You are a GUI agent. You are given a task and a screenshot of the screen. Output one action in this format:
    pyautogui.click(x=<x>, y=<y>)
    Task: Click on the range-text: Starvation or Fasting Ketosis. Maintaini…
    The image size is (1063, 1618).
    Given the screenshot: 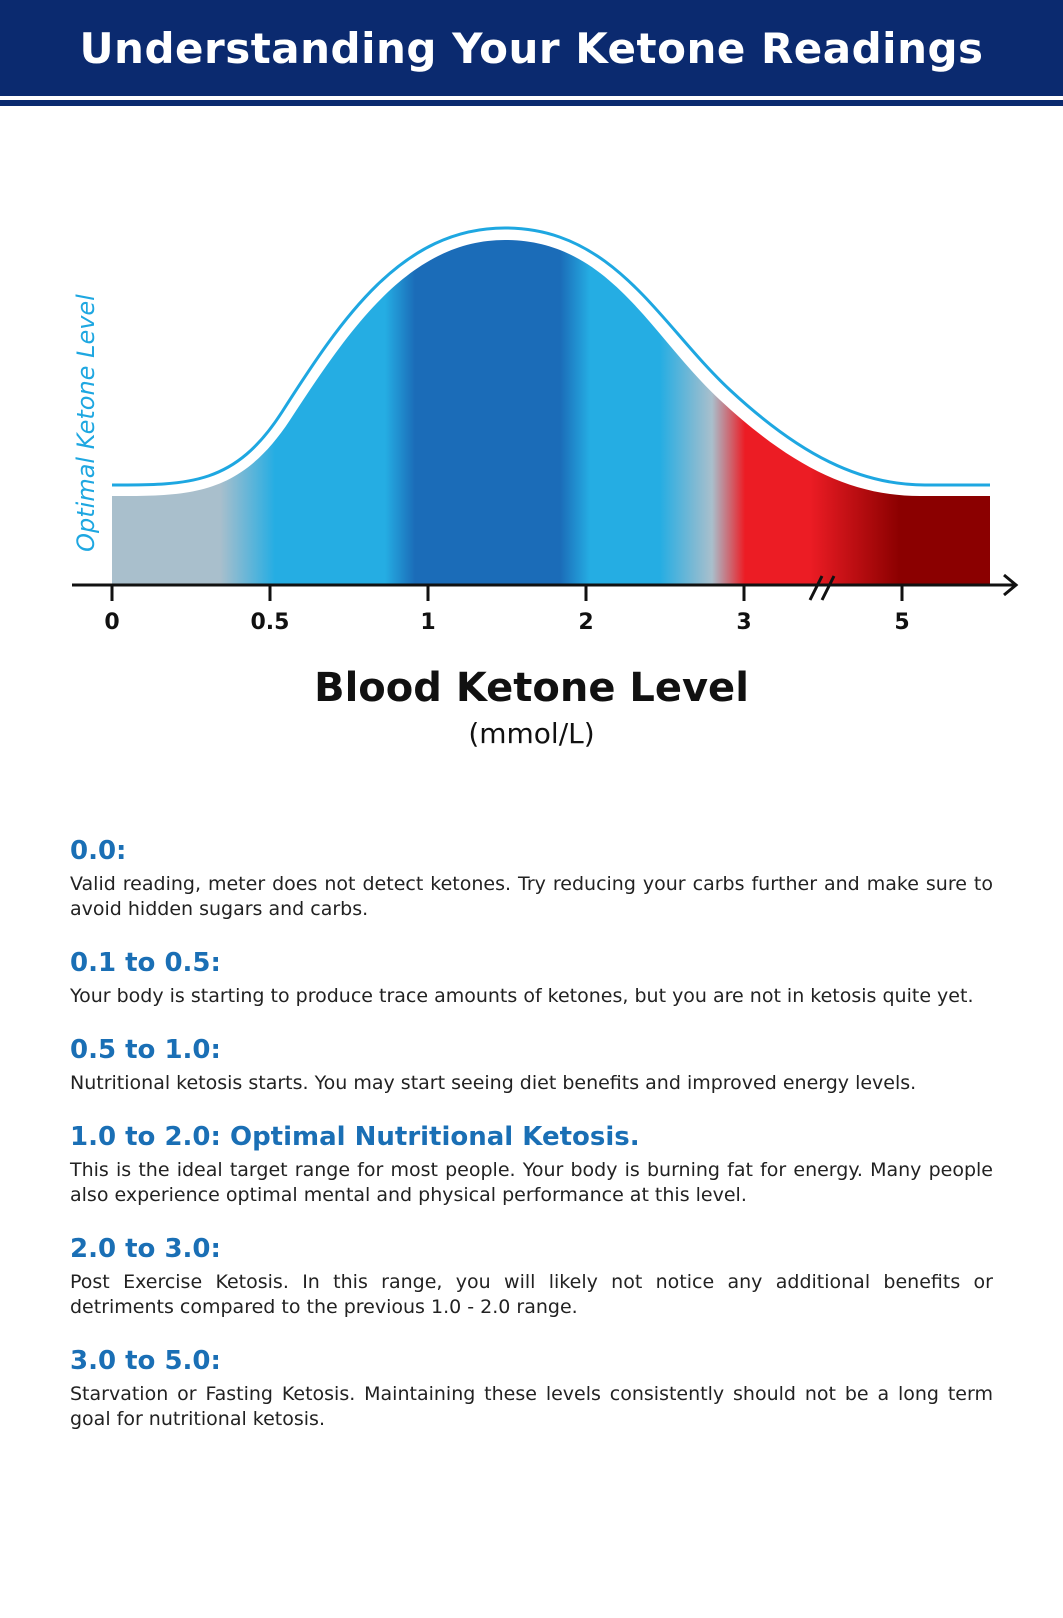 What is the action you would take?
    pyautogui.click(x=531, y=1406)
    